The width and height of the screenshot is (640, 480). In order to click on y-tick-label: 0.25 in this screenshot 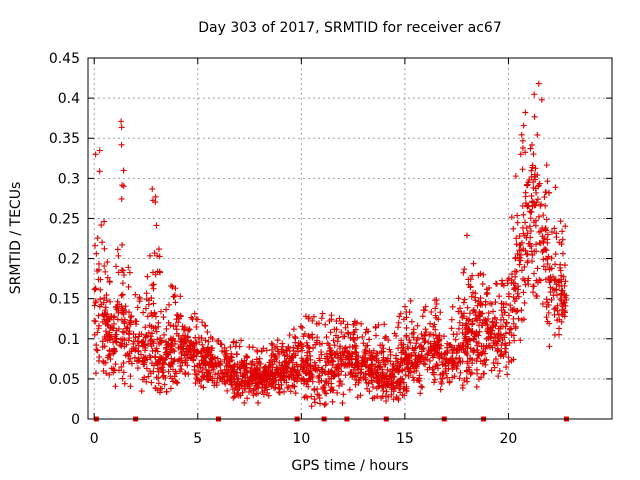, I will do `click(64, 219)`.